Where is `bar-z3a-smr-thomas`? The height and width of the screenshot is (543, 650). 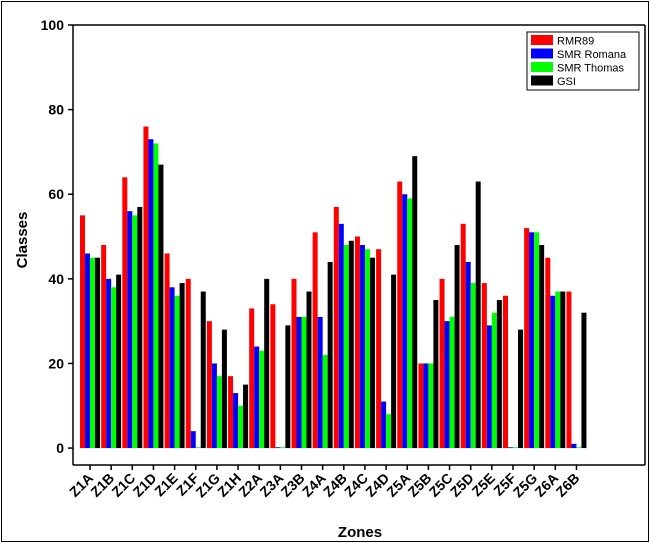
bar-z3a-smr-thomas is located at coordinates (283, 448).